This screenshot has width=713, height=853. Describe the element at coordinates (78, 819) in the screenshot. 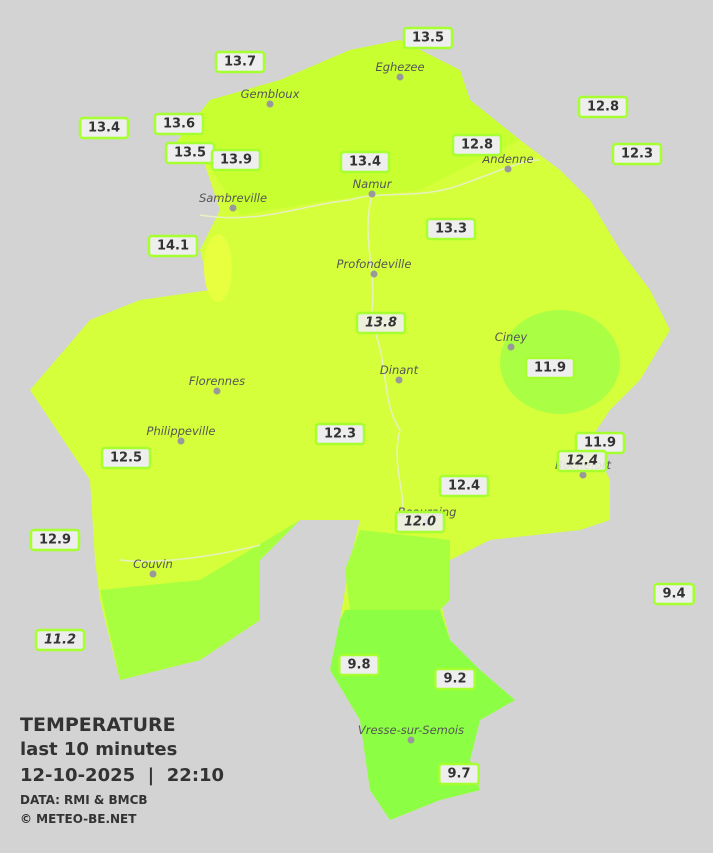

I see `credit: © METEO-BE.NET` at that location.